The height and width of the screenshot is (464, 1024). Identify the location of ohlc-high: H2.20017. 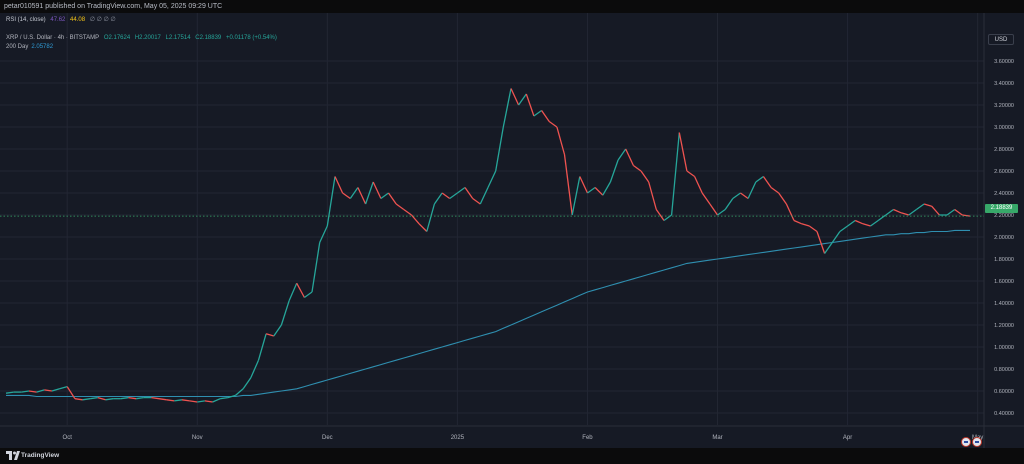
(147, 38).